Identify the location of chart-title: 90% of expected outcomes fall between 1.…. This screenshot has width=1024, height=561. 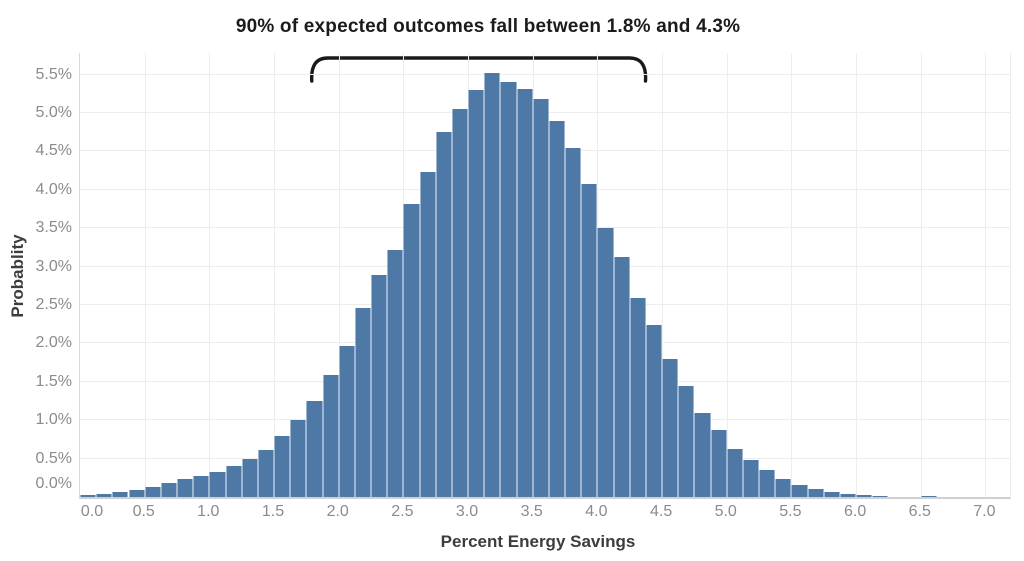
(488, 26).